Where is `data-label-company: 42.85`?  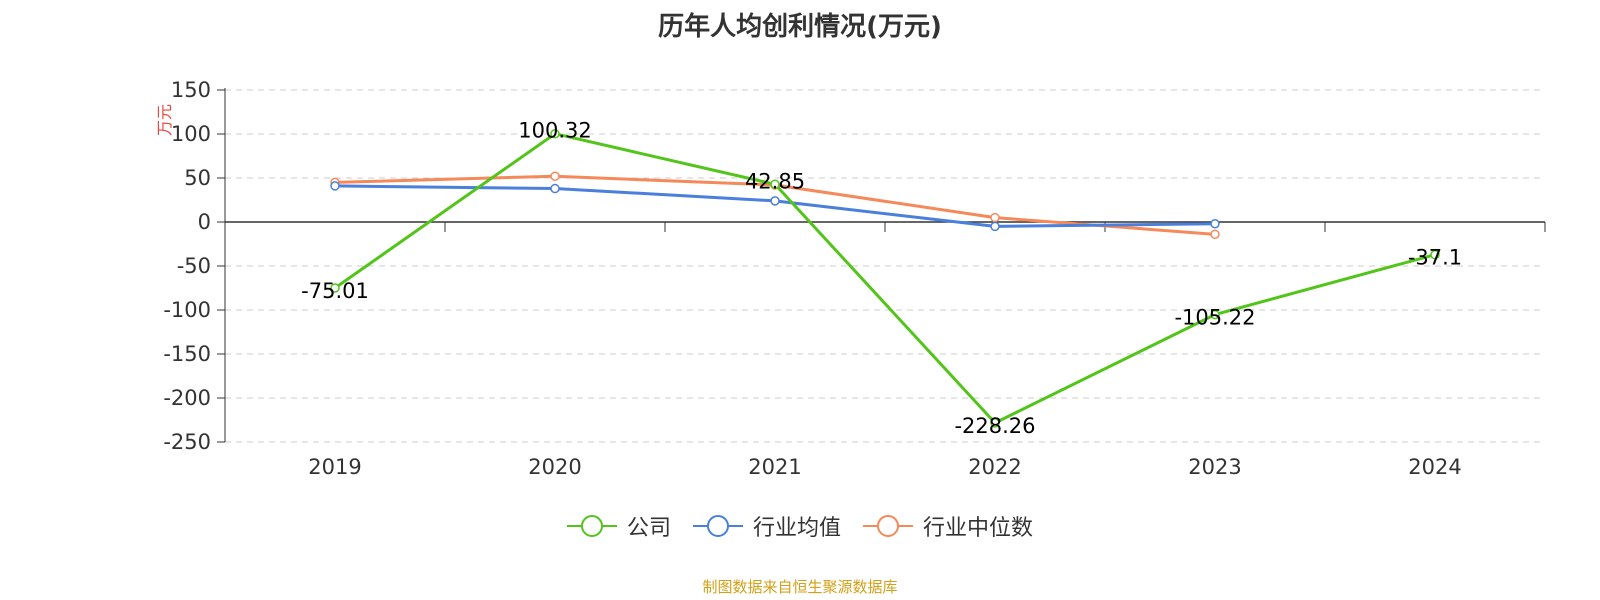
data-label-company: 42.85 is located at coordinates (775, 181).